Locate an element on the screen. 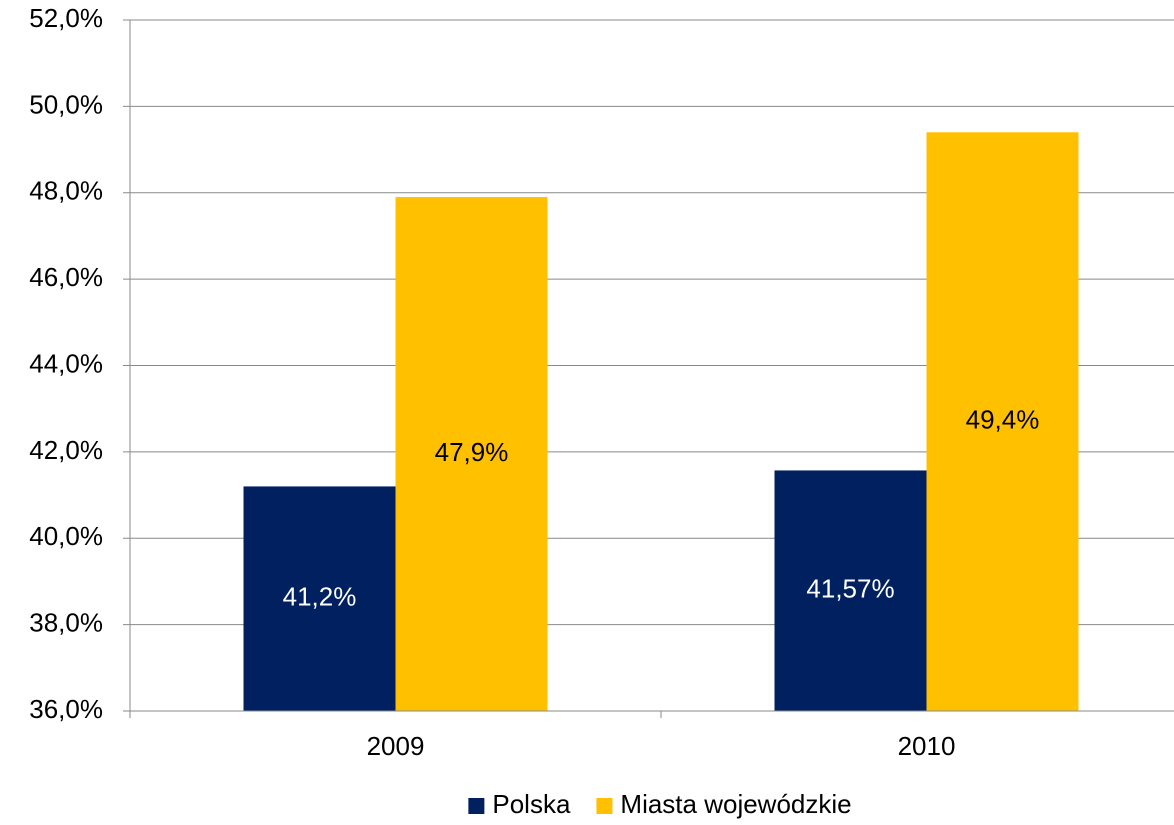 Image resolution: width=1174 pixels, height=825 pixels. y-tick-label: 46,0% is located at coordinates (66, 277).